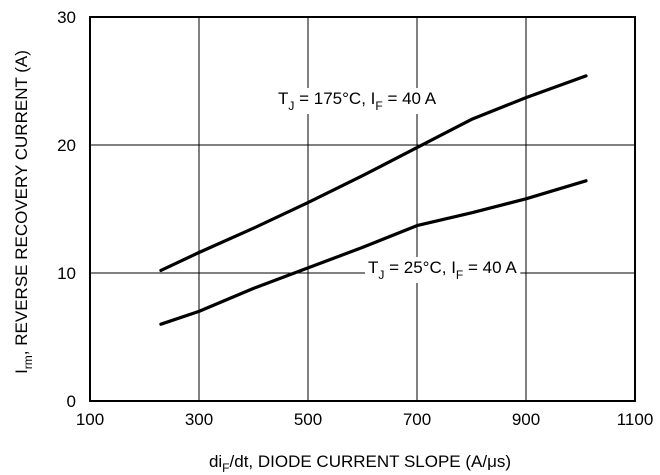 Image resolution: width=660 pixels, height=475 pixels. Describe the element at coordinates (526, 419) in the screenshot. I see `x-tick-label: 900` at that location.